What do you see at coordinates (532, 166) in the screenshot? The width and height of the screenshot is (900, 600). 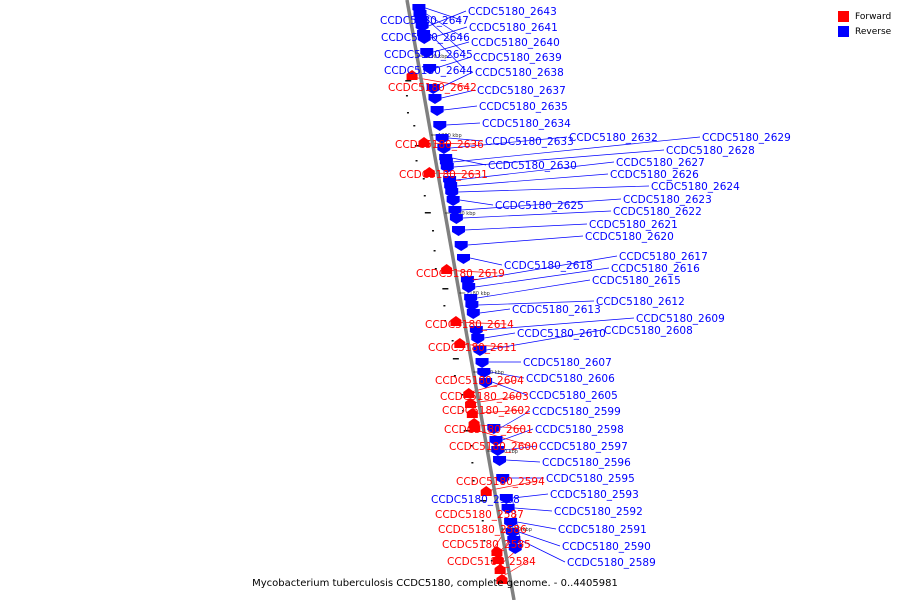 I see `gene-label: CCDC5180_2630` at bounding box center [532, 166].